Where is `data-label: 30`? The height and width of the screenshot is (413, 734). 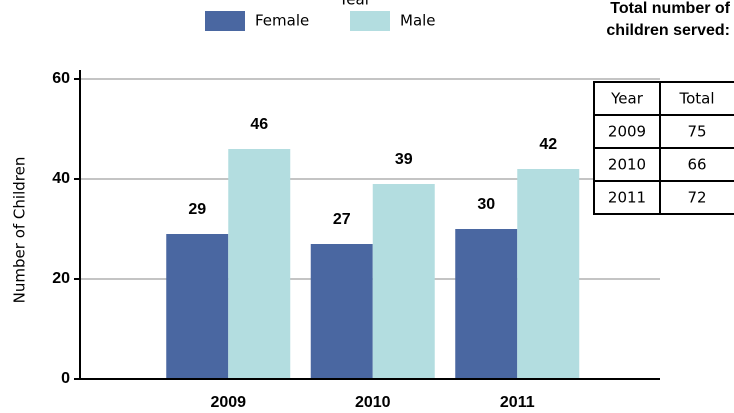
data-label: 30 is located at coordinates (486, 204).